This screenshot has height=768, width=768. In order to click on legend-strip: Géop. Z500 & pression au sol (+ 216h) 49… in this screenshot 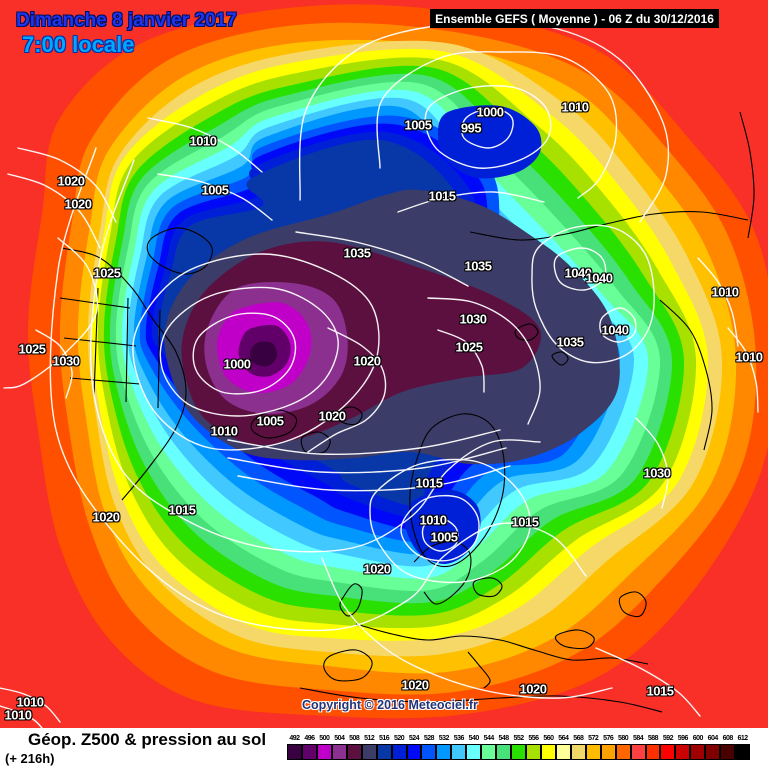, I will do `click(384, 748)`.